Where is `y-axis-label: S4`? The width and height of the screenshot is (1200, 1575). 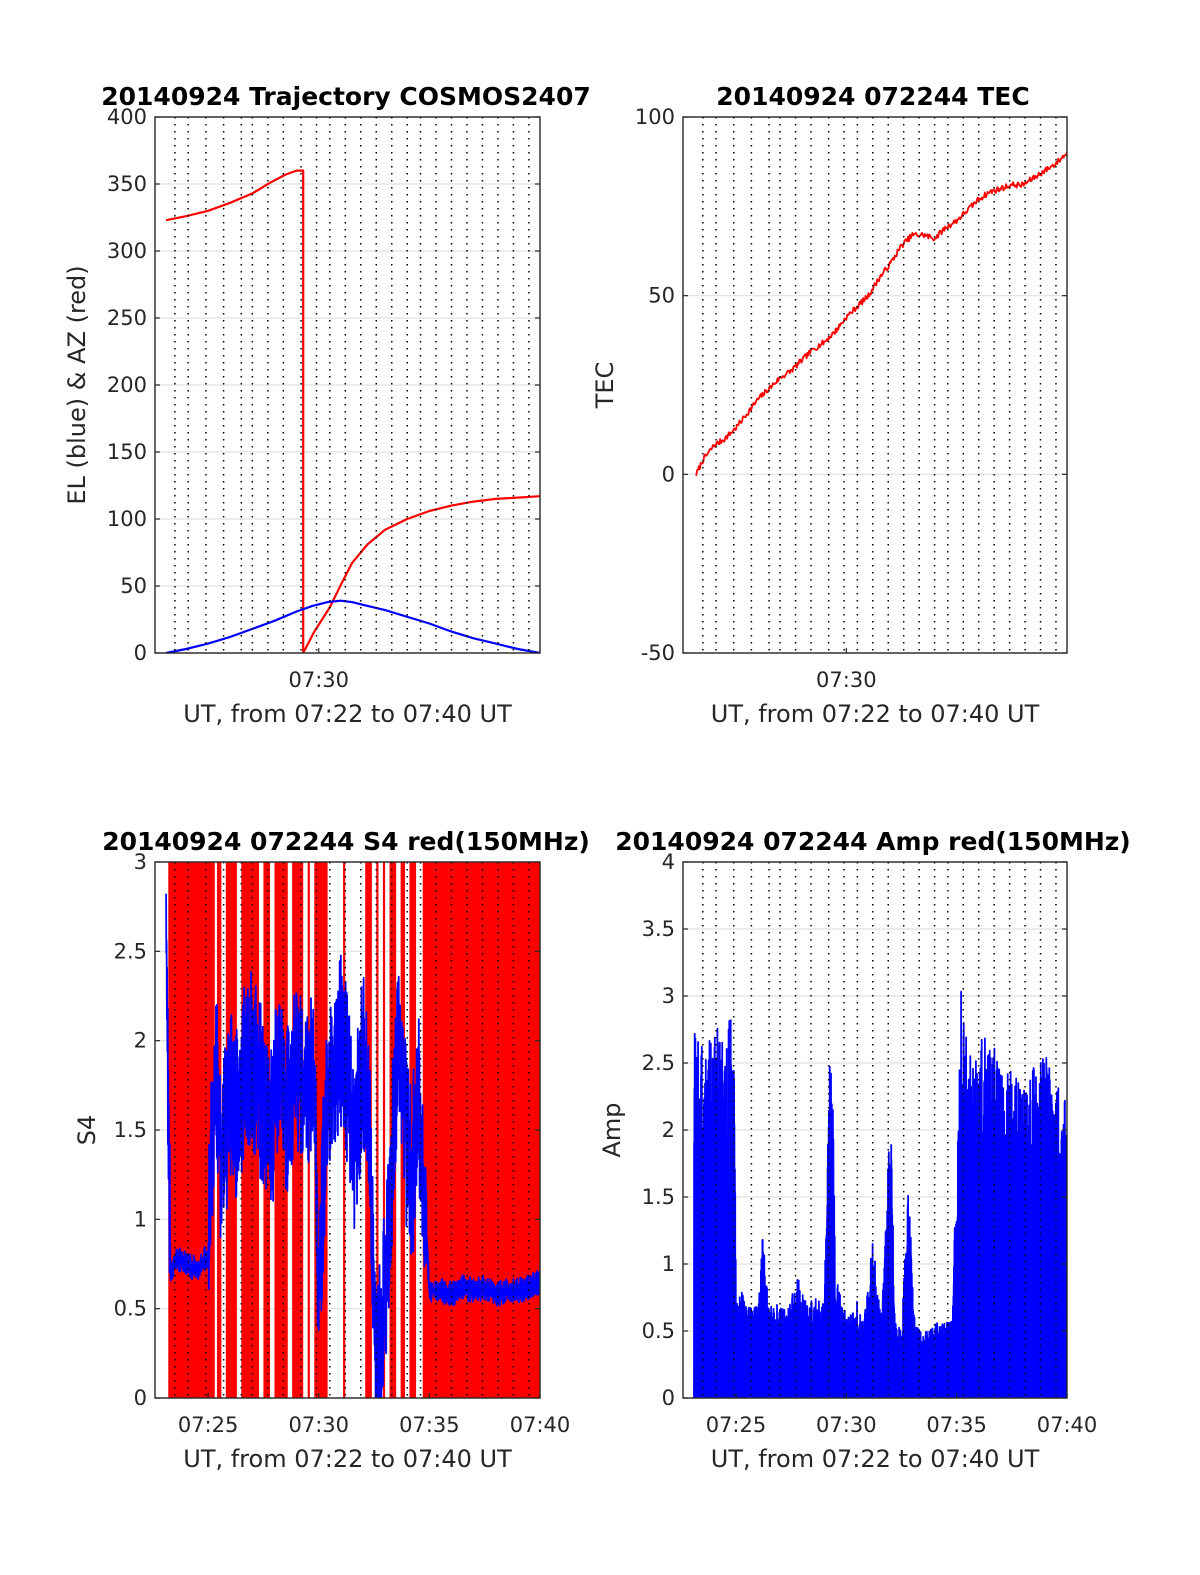
y-axis-label: S4 is located at coordinates (87, 1130).